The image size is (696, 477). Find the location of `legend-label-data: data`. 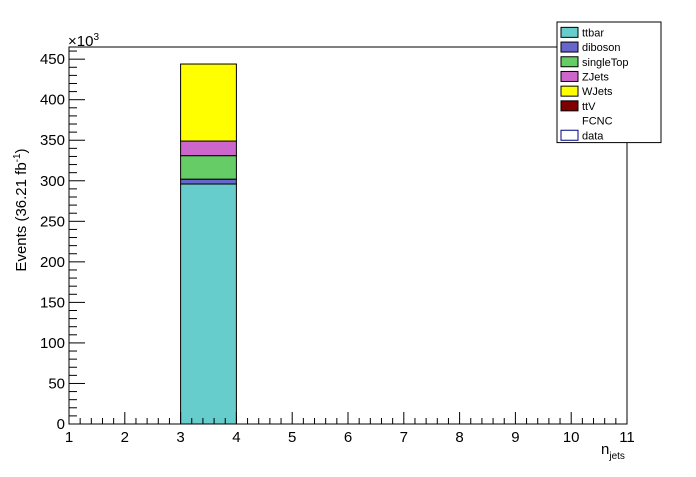

legend-label-data: data is located at coordinates (593, 136).